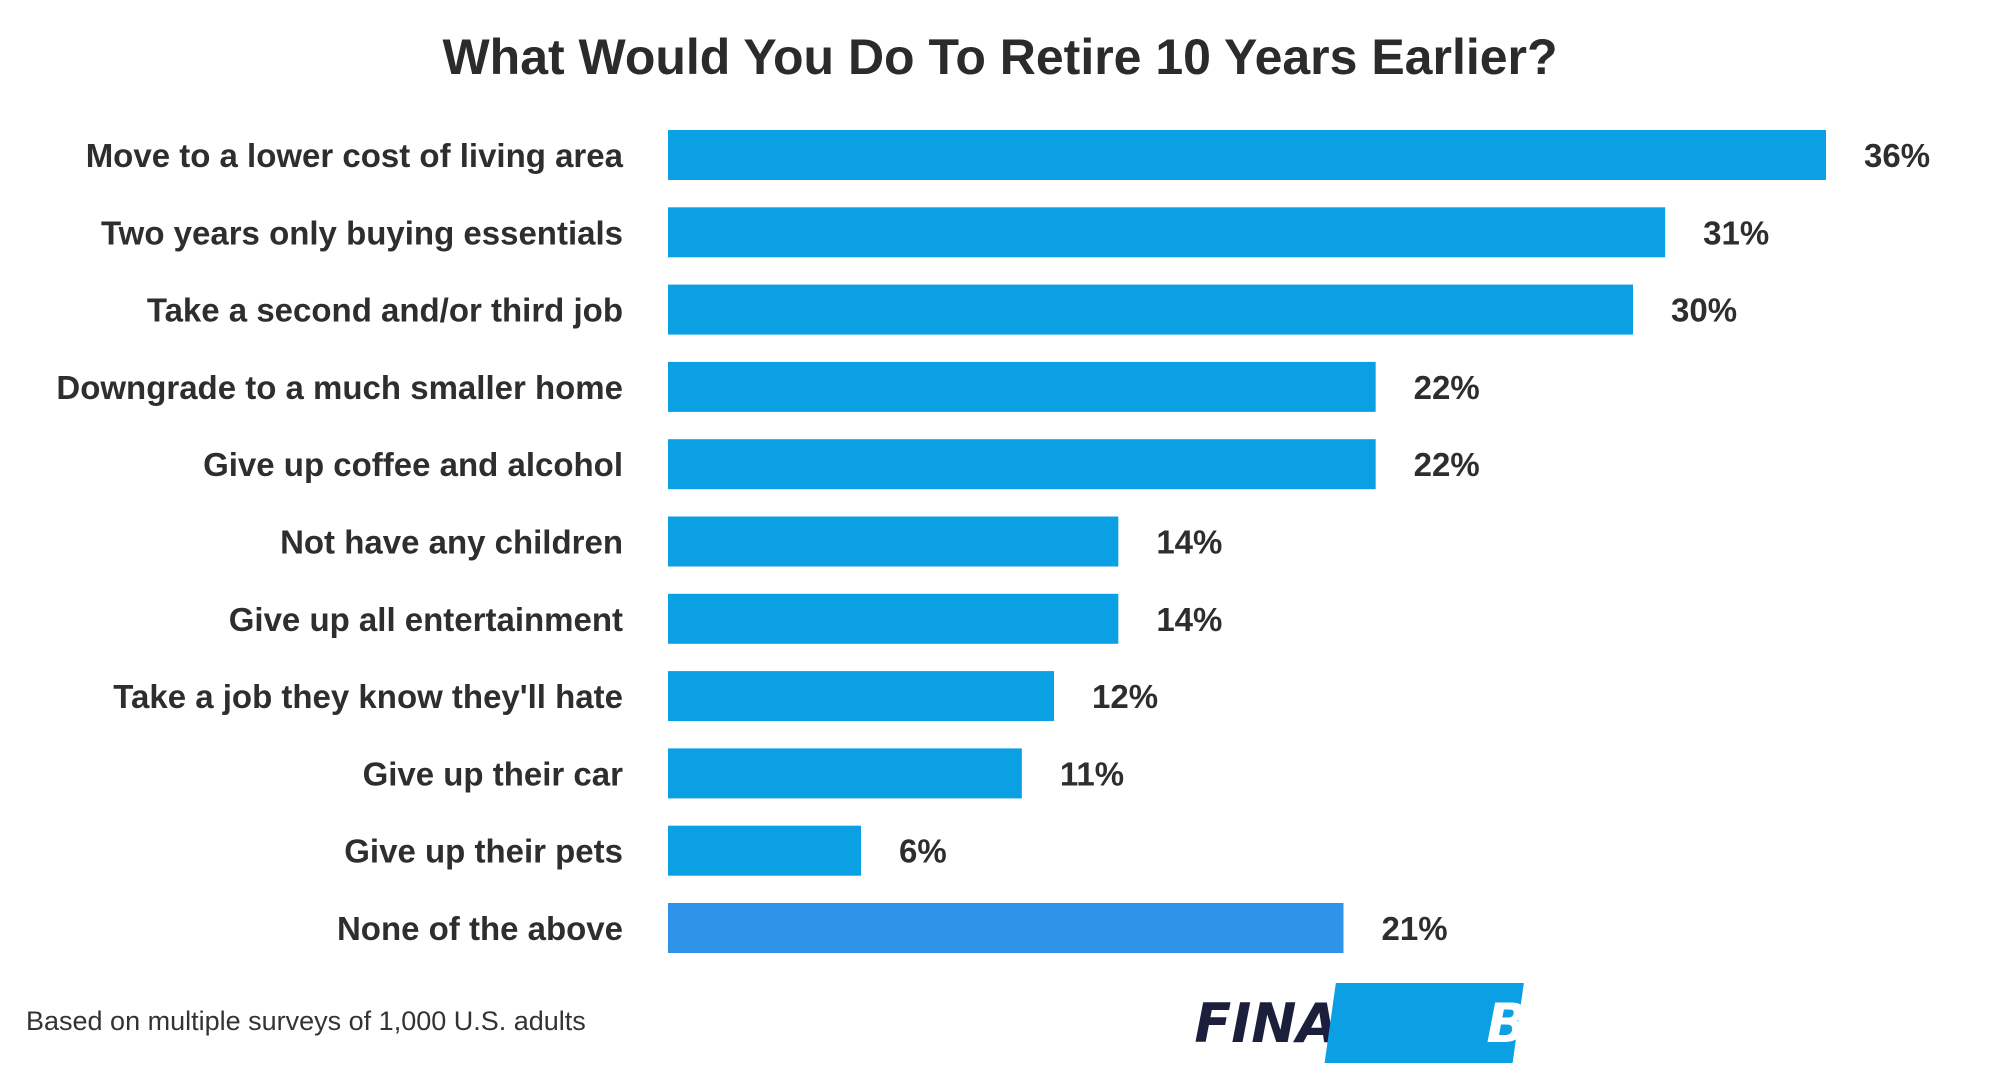  Describe the element at coordinates (483, 851) in the screenshot. I see `category-label: Give up their pets` at that location.